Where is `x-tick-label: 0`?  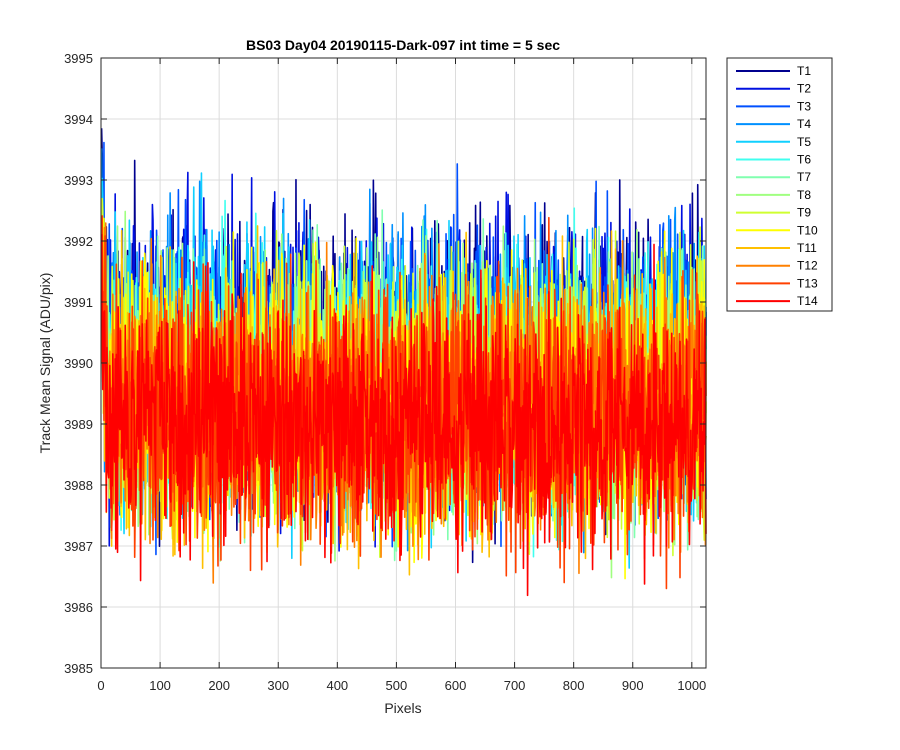 x-tick-label: 0 is located at coordinates (100, 685).